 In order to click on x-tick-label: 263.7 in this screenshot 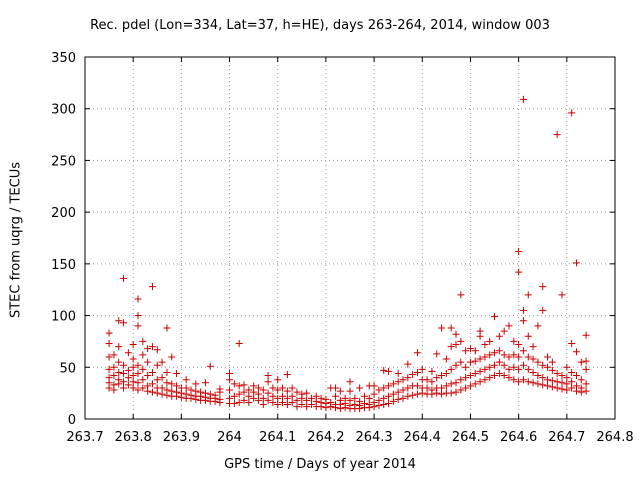, I will do `click(84, 437)`.